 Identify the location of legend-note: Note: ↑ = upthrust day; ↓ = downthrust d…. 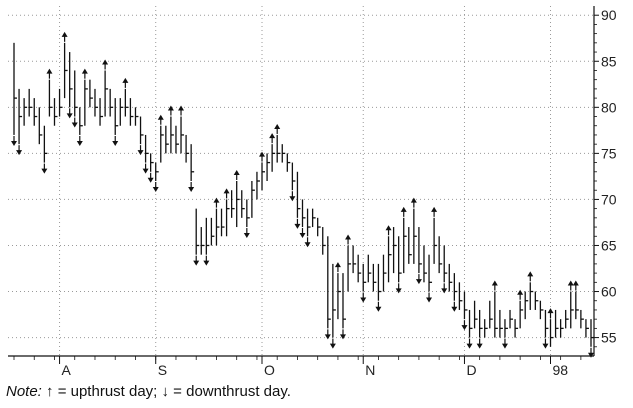
(148, 391).